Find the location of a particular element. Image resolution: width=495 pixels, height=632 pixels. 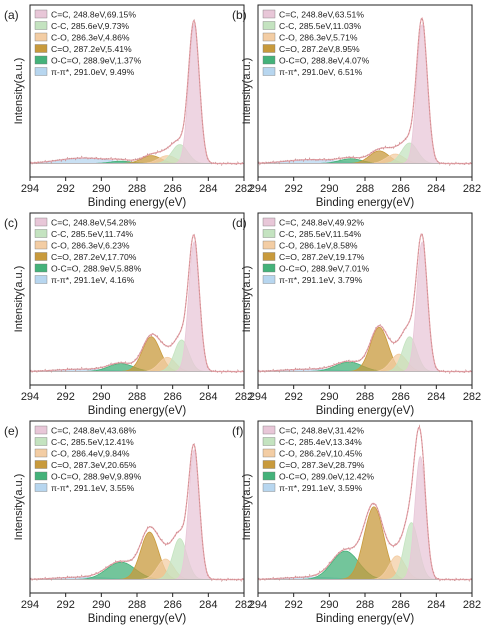

legend-label: C=O, 287.3eV,28.79% is located at coordinates (322, 465).